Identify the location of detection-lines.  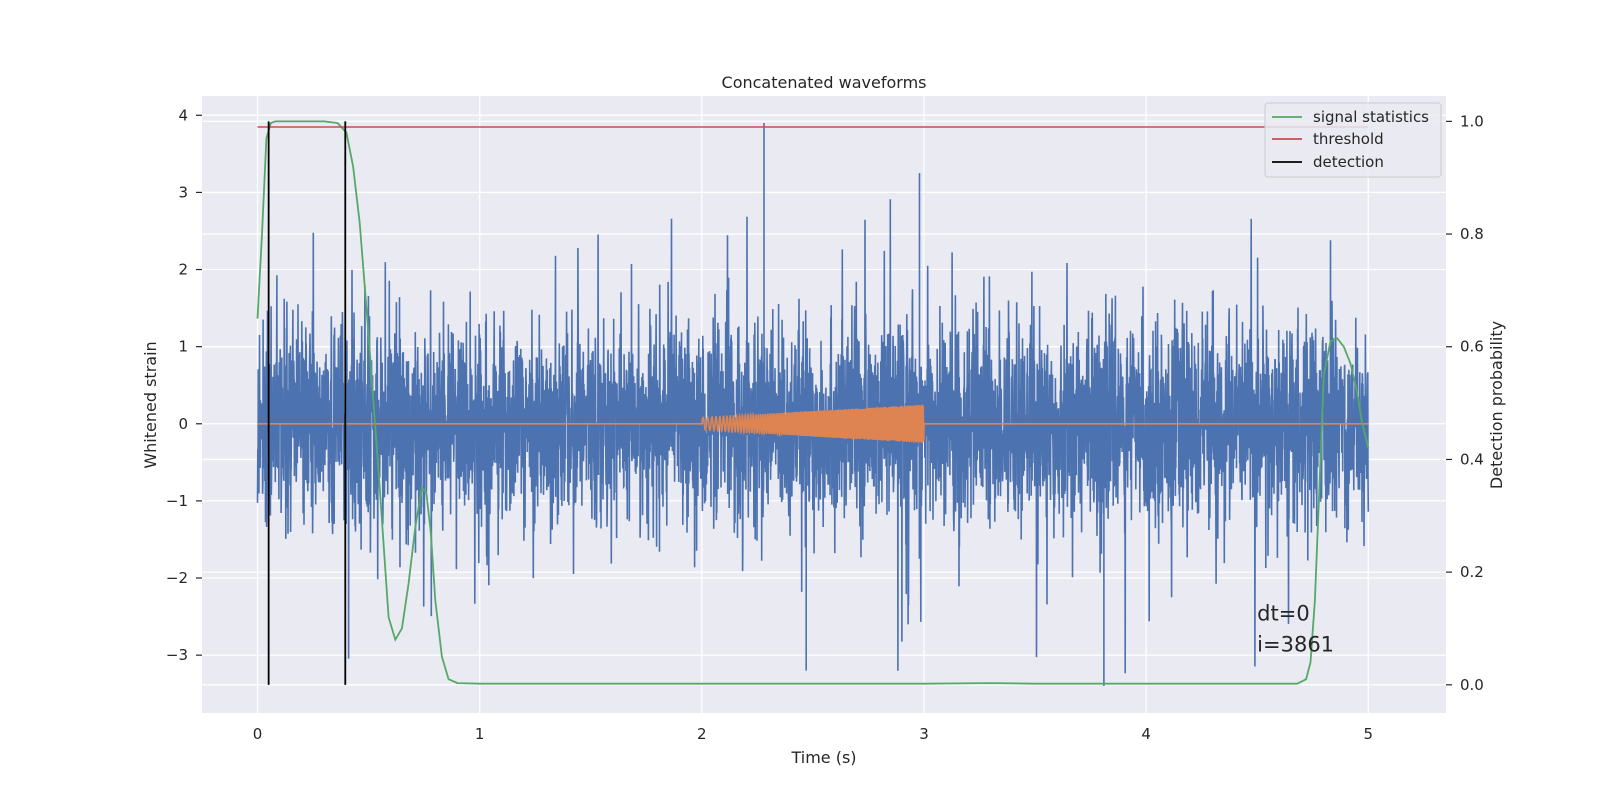
(307, 403).